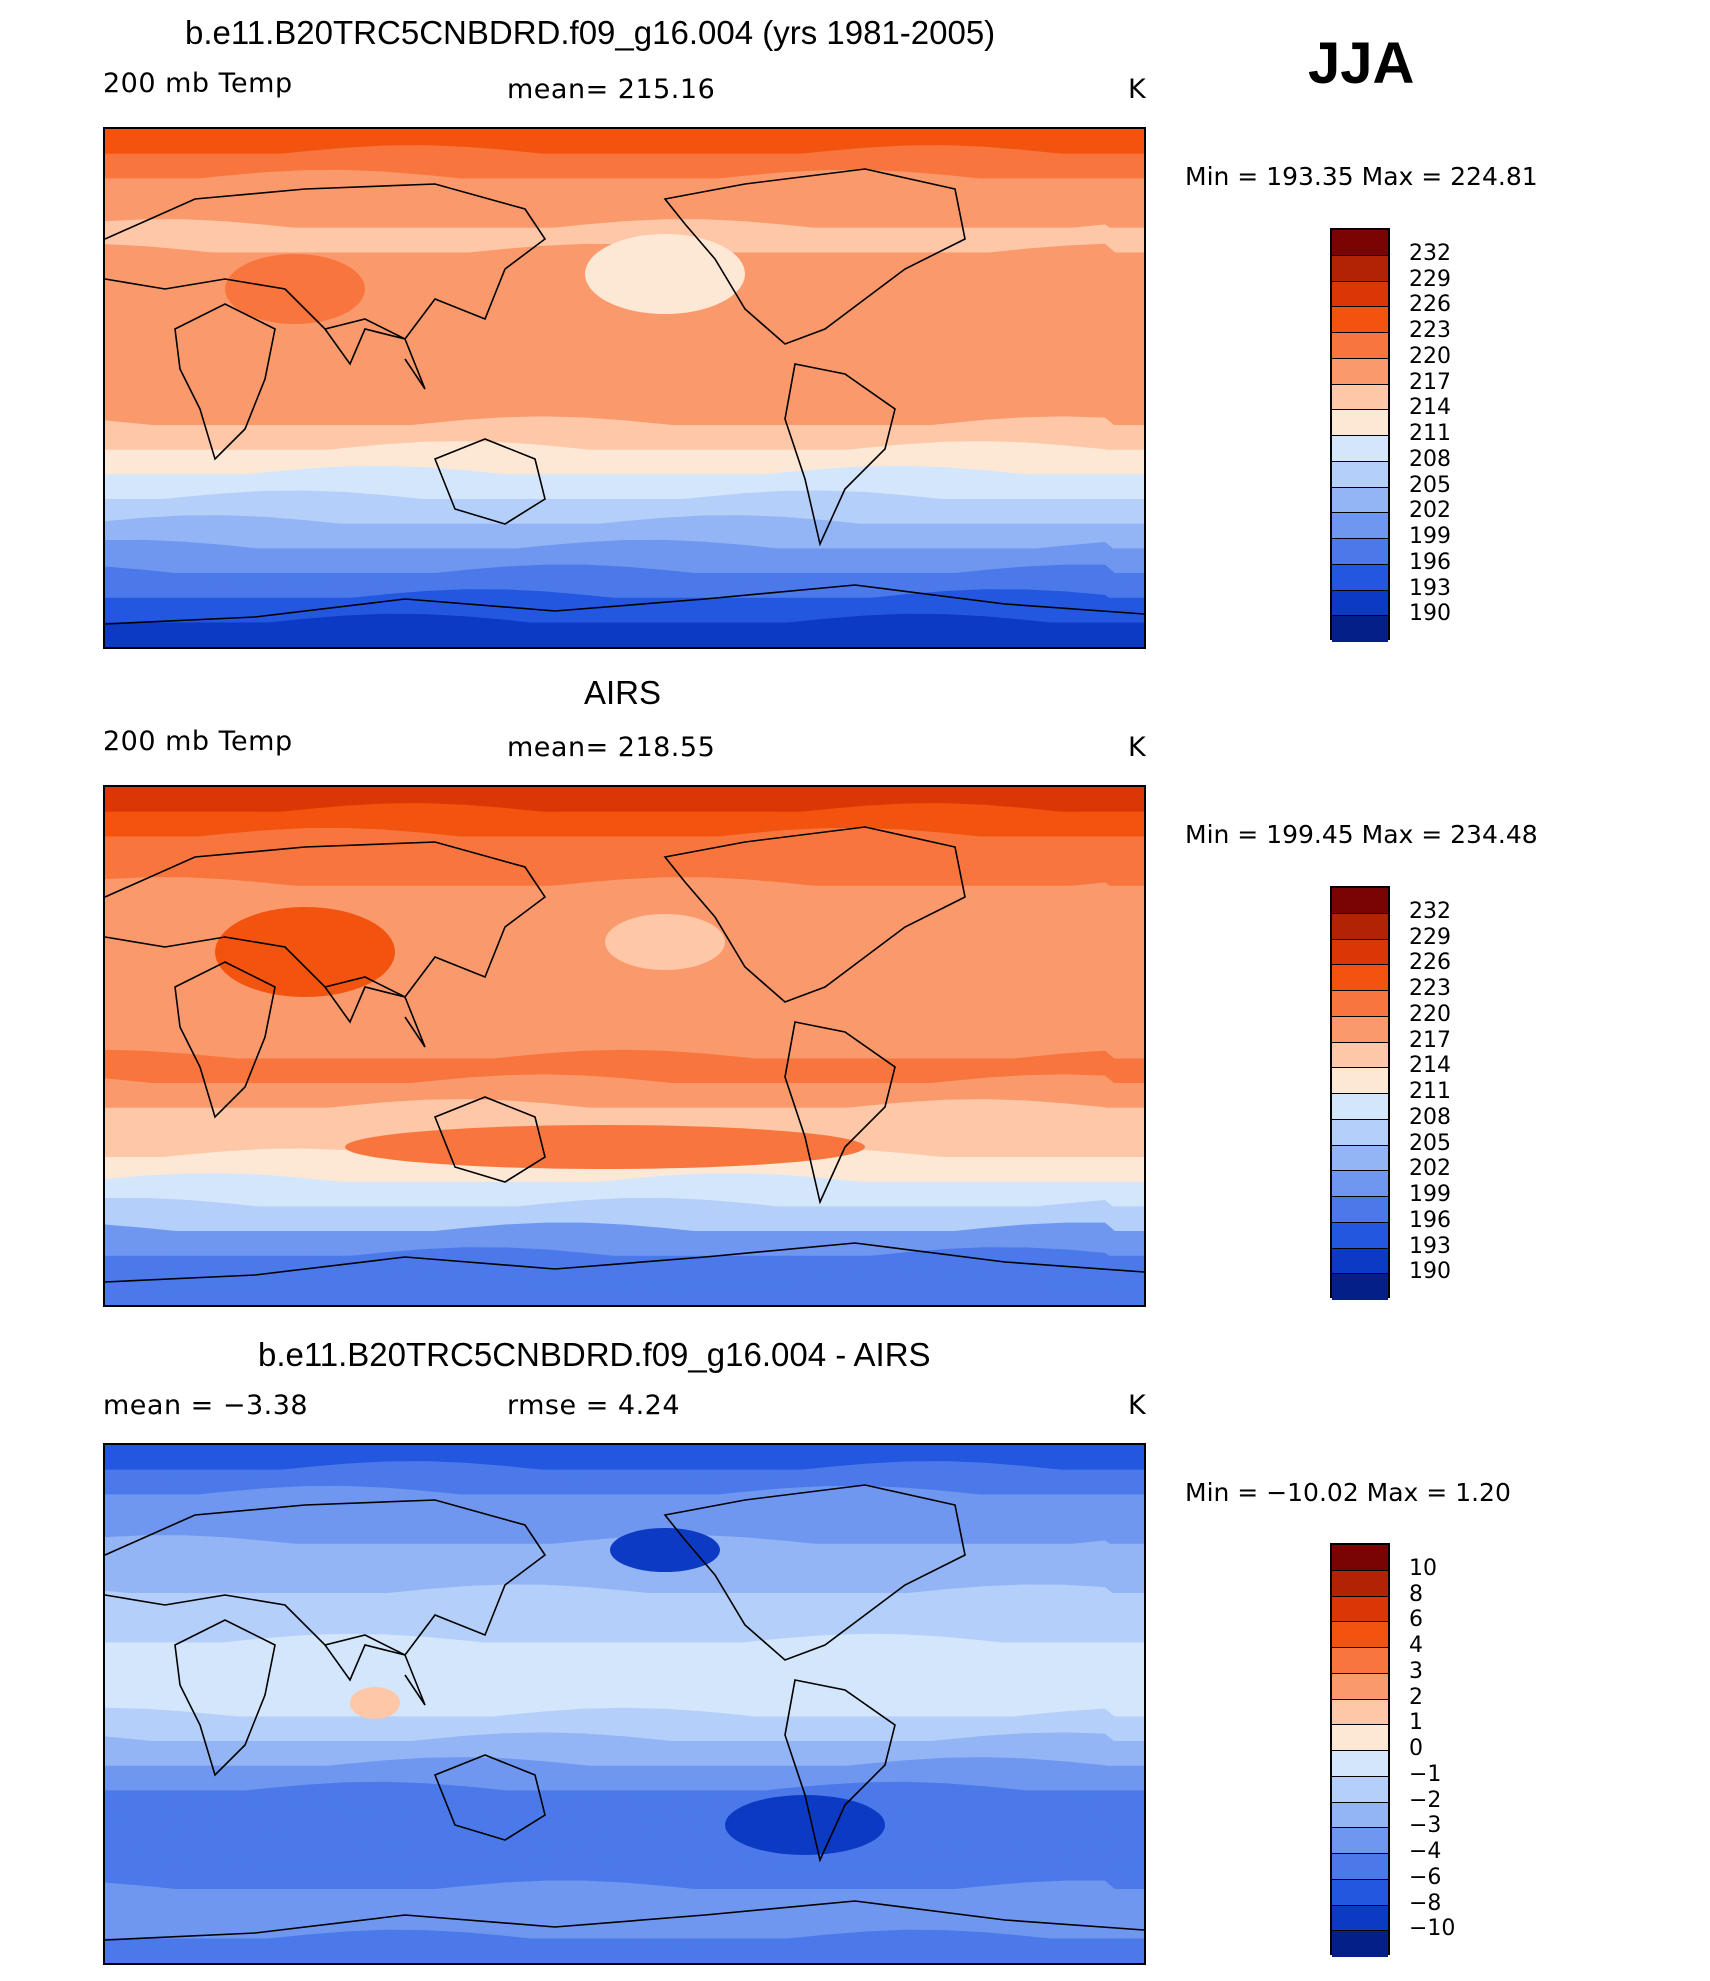 This screenshot has height=1981, width=1710. Describe the element at coordinates (594, 1405) in the screenshot. I see `panel-3-rmse-label: rmse = 4.24` at that location.